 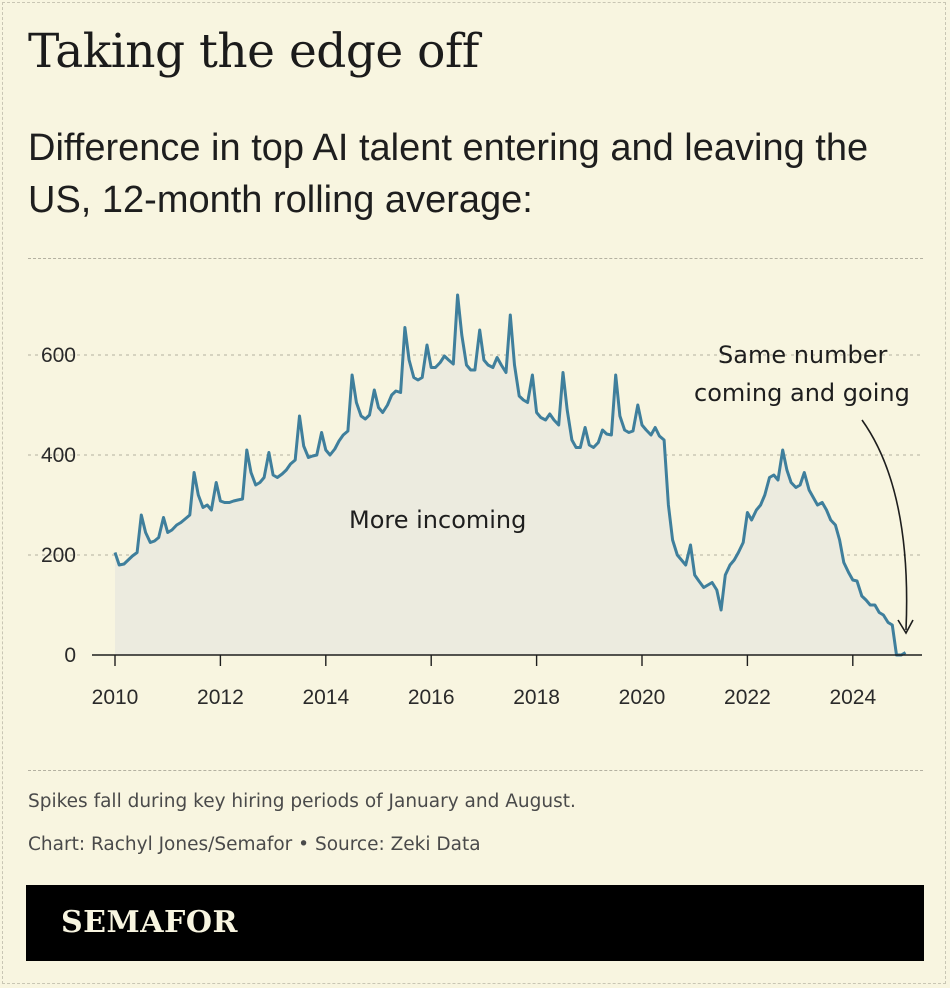 What do you see at coordinates (220, 697) in the screenshot?
I see `x-tick-label: 2012` at bounding box center [220, 697].